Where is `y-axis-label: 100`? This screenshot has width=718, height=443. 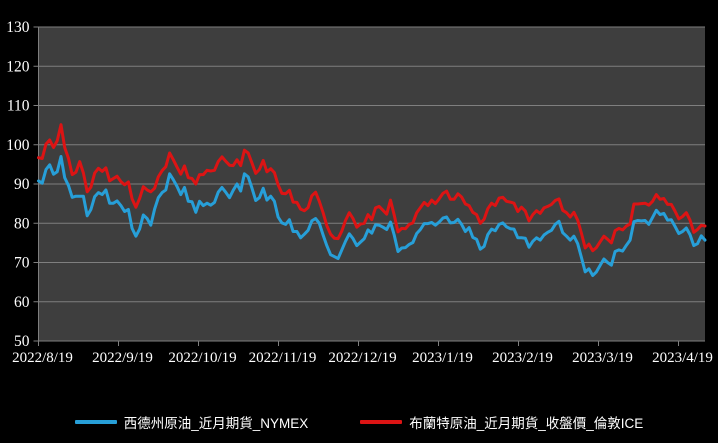 y-axis-label: 100 is located at coordinates (18, 145).